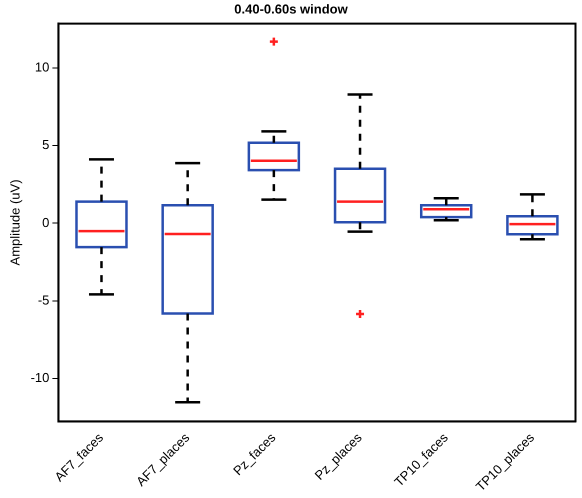  What do you see at coordinates (44, 300) in the screenshot?
I see `y-tick-label: -5` at bounding box center [44, 300].